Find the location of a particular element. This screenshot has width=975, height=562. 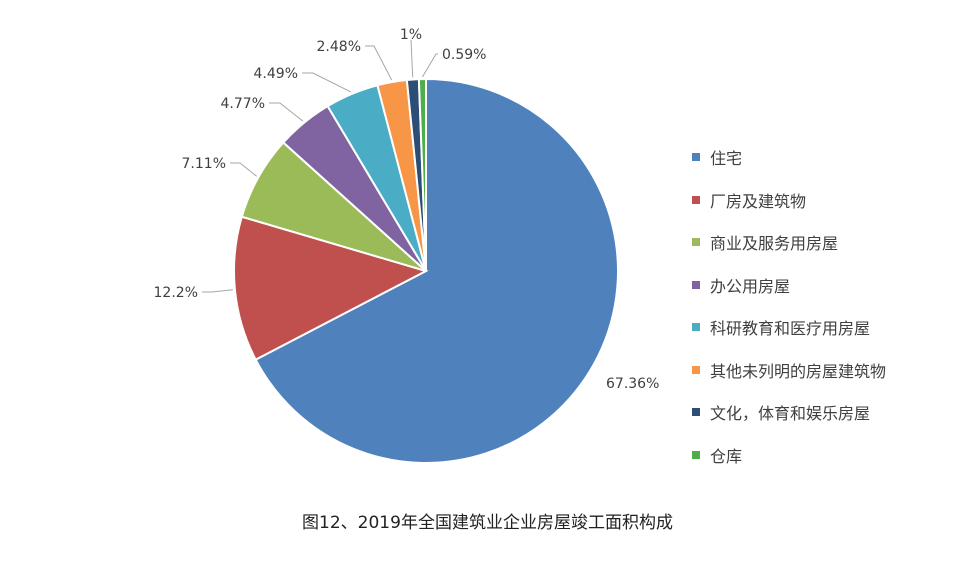

legend-item: 文化，体育和娱乐房屋 is located at coordinates (789, 412).